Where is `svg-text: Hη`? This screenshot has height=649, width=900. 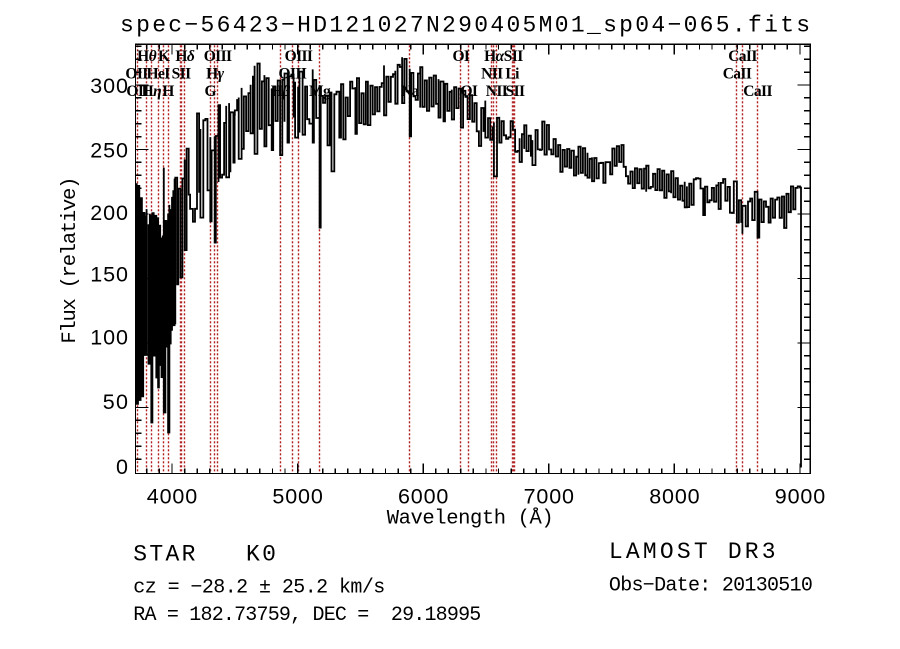 svg-text: Hη is located at coordinates (151, 91).